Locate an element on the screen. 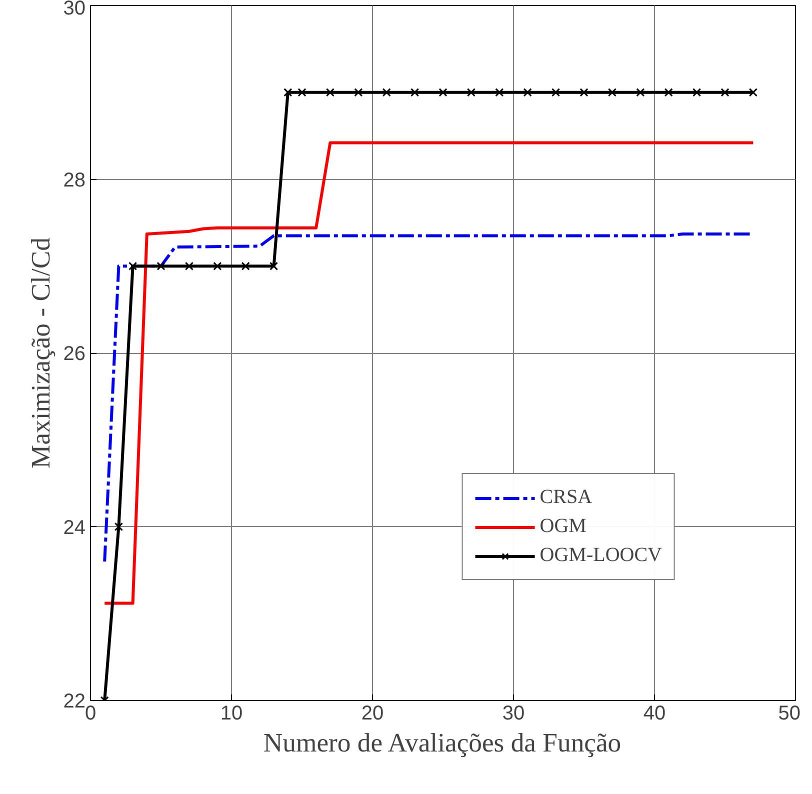 Image resolution: width=812 pixels, height=794 pixels. x-tick-label: 50 is located at coordinates (789, 713).